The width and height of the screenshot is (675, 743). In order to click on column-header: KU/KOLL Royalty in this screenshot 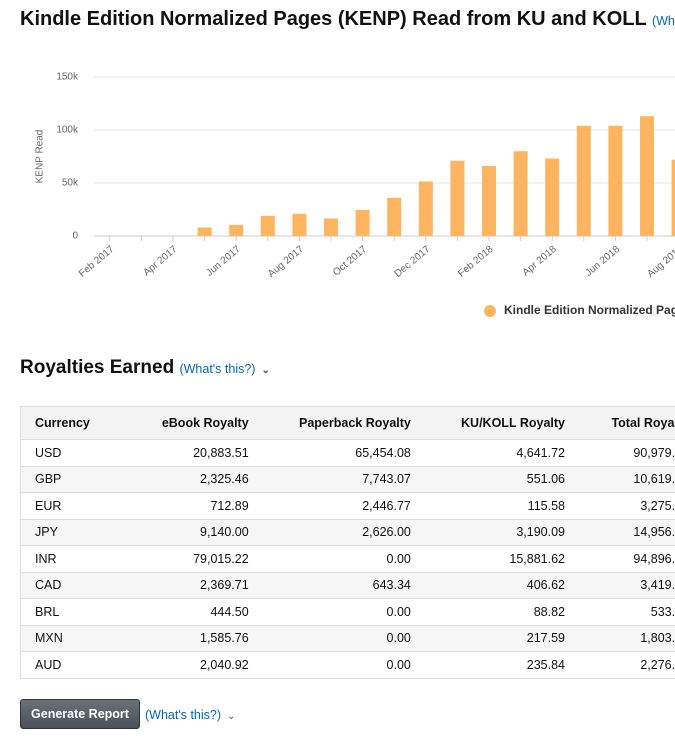, I will do `click(487, 423)`.